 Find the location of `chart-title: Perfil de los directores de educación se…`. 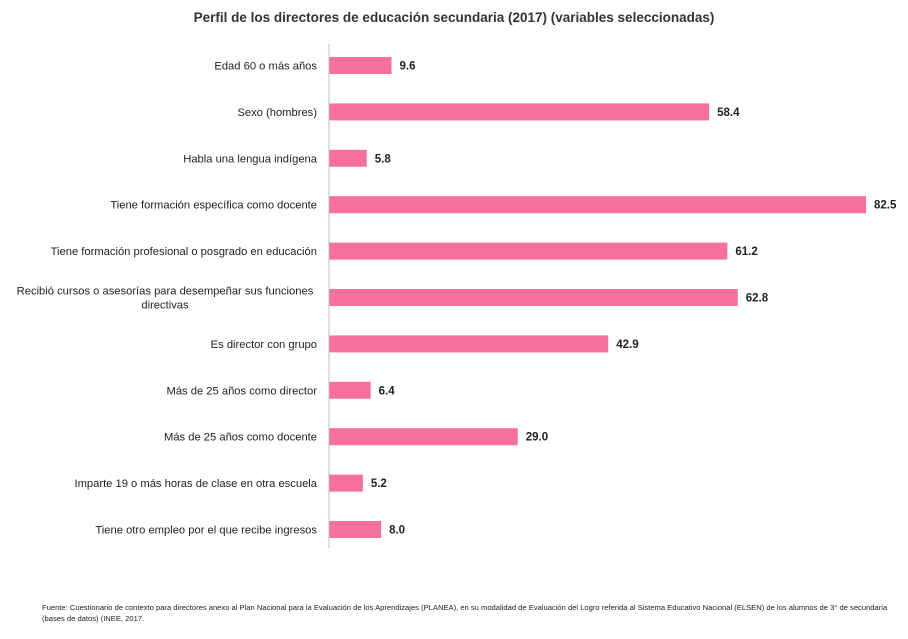

chart-title: Perfil de los directores de educación se… is located at coordinates (454, 17).